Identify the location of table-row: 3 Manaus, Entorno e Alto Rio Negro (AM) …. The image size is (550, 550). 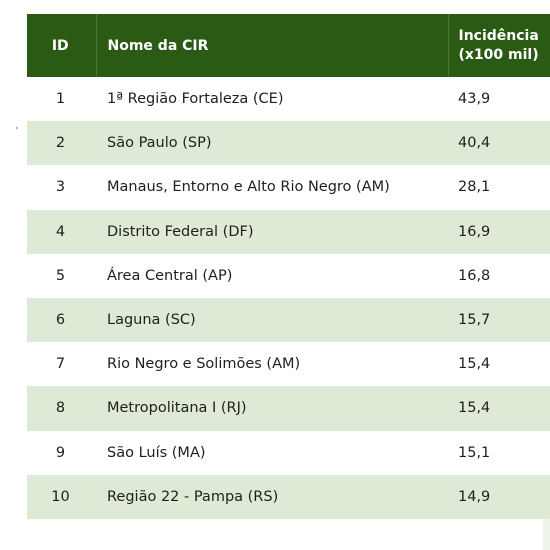
(288, 187).